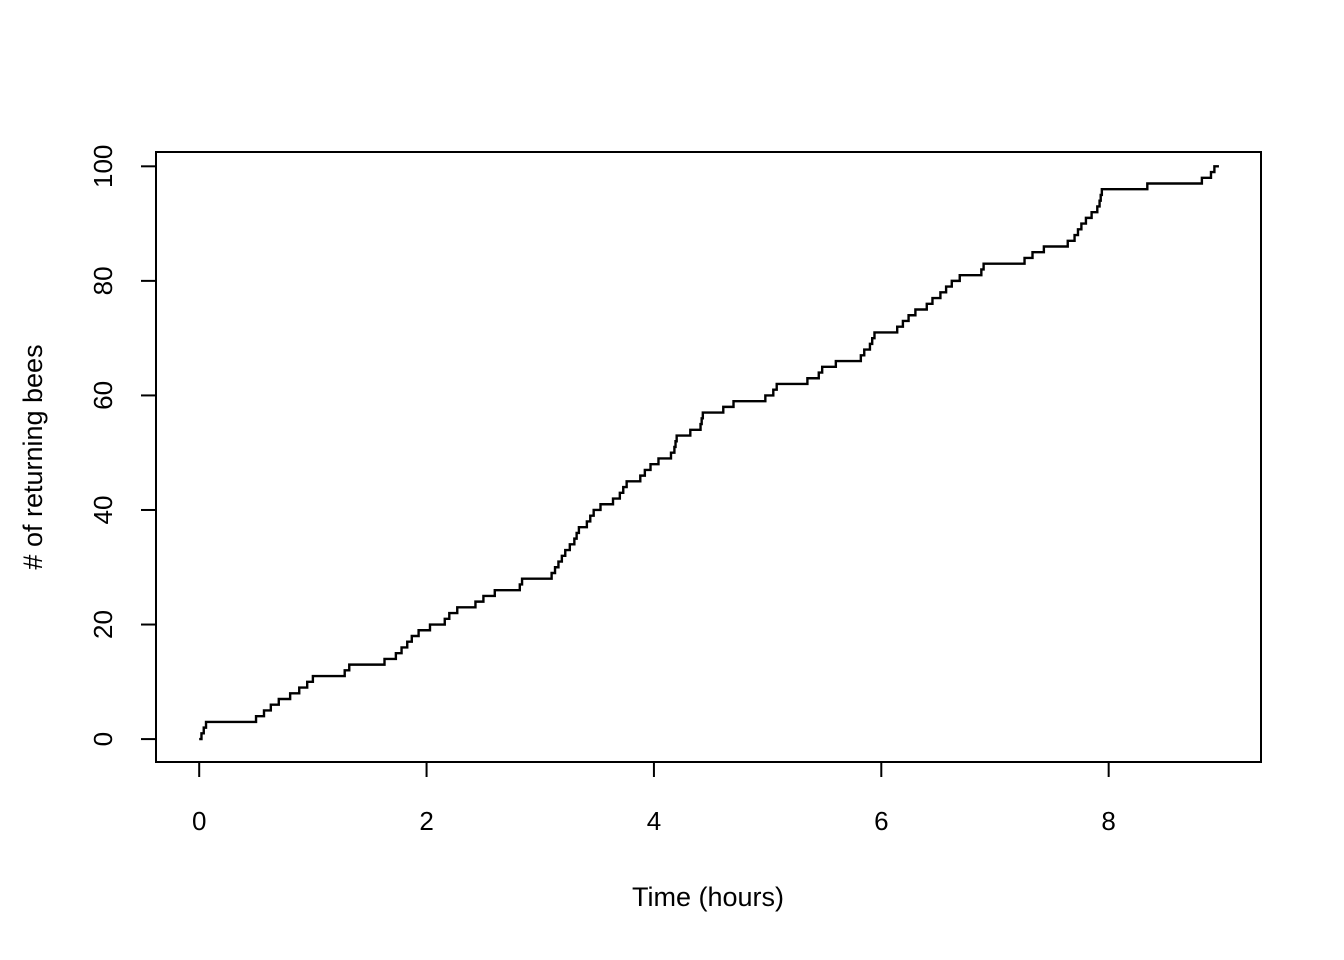  Describe the element at coordinates (103, 624) in the screenshot. I see `y-tick-label: 20` at that location.